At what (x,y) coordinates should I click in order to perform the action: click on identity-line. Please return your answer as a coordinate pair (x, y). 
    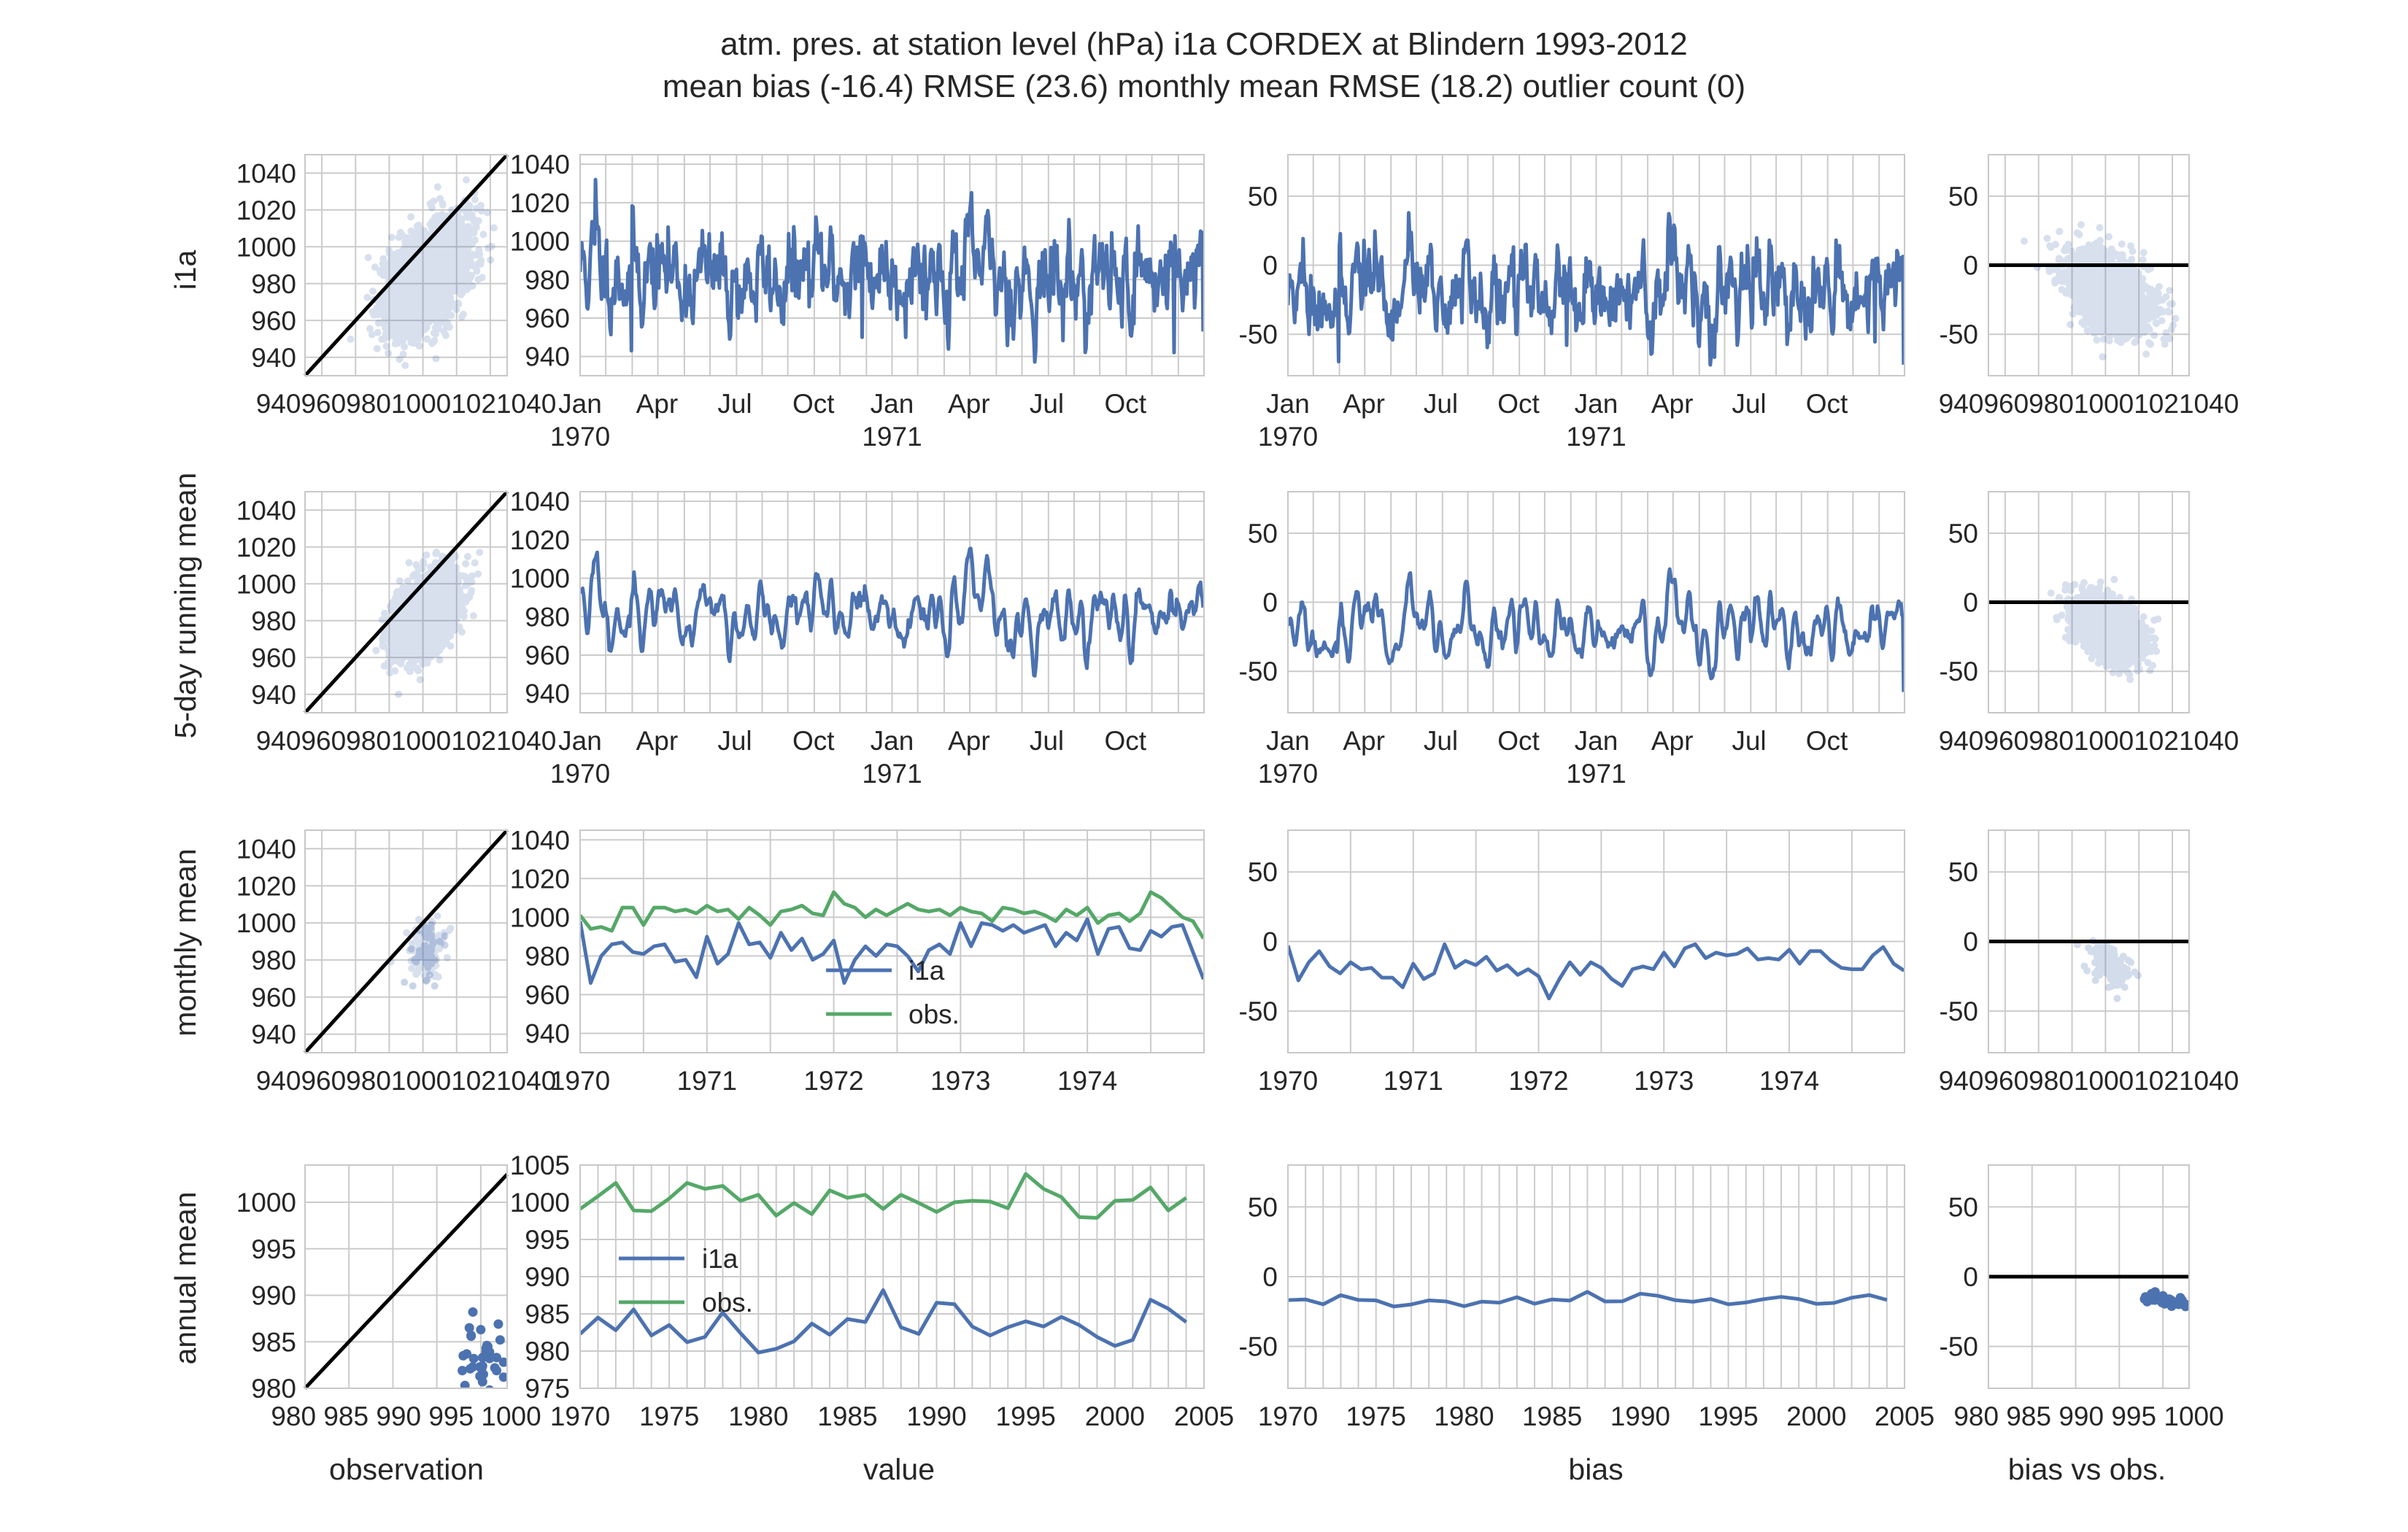
    Looking at the image, I should click on (406, 941).